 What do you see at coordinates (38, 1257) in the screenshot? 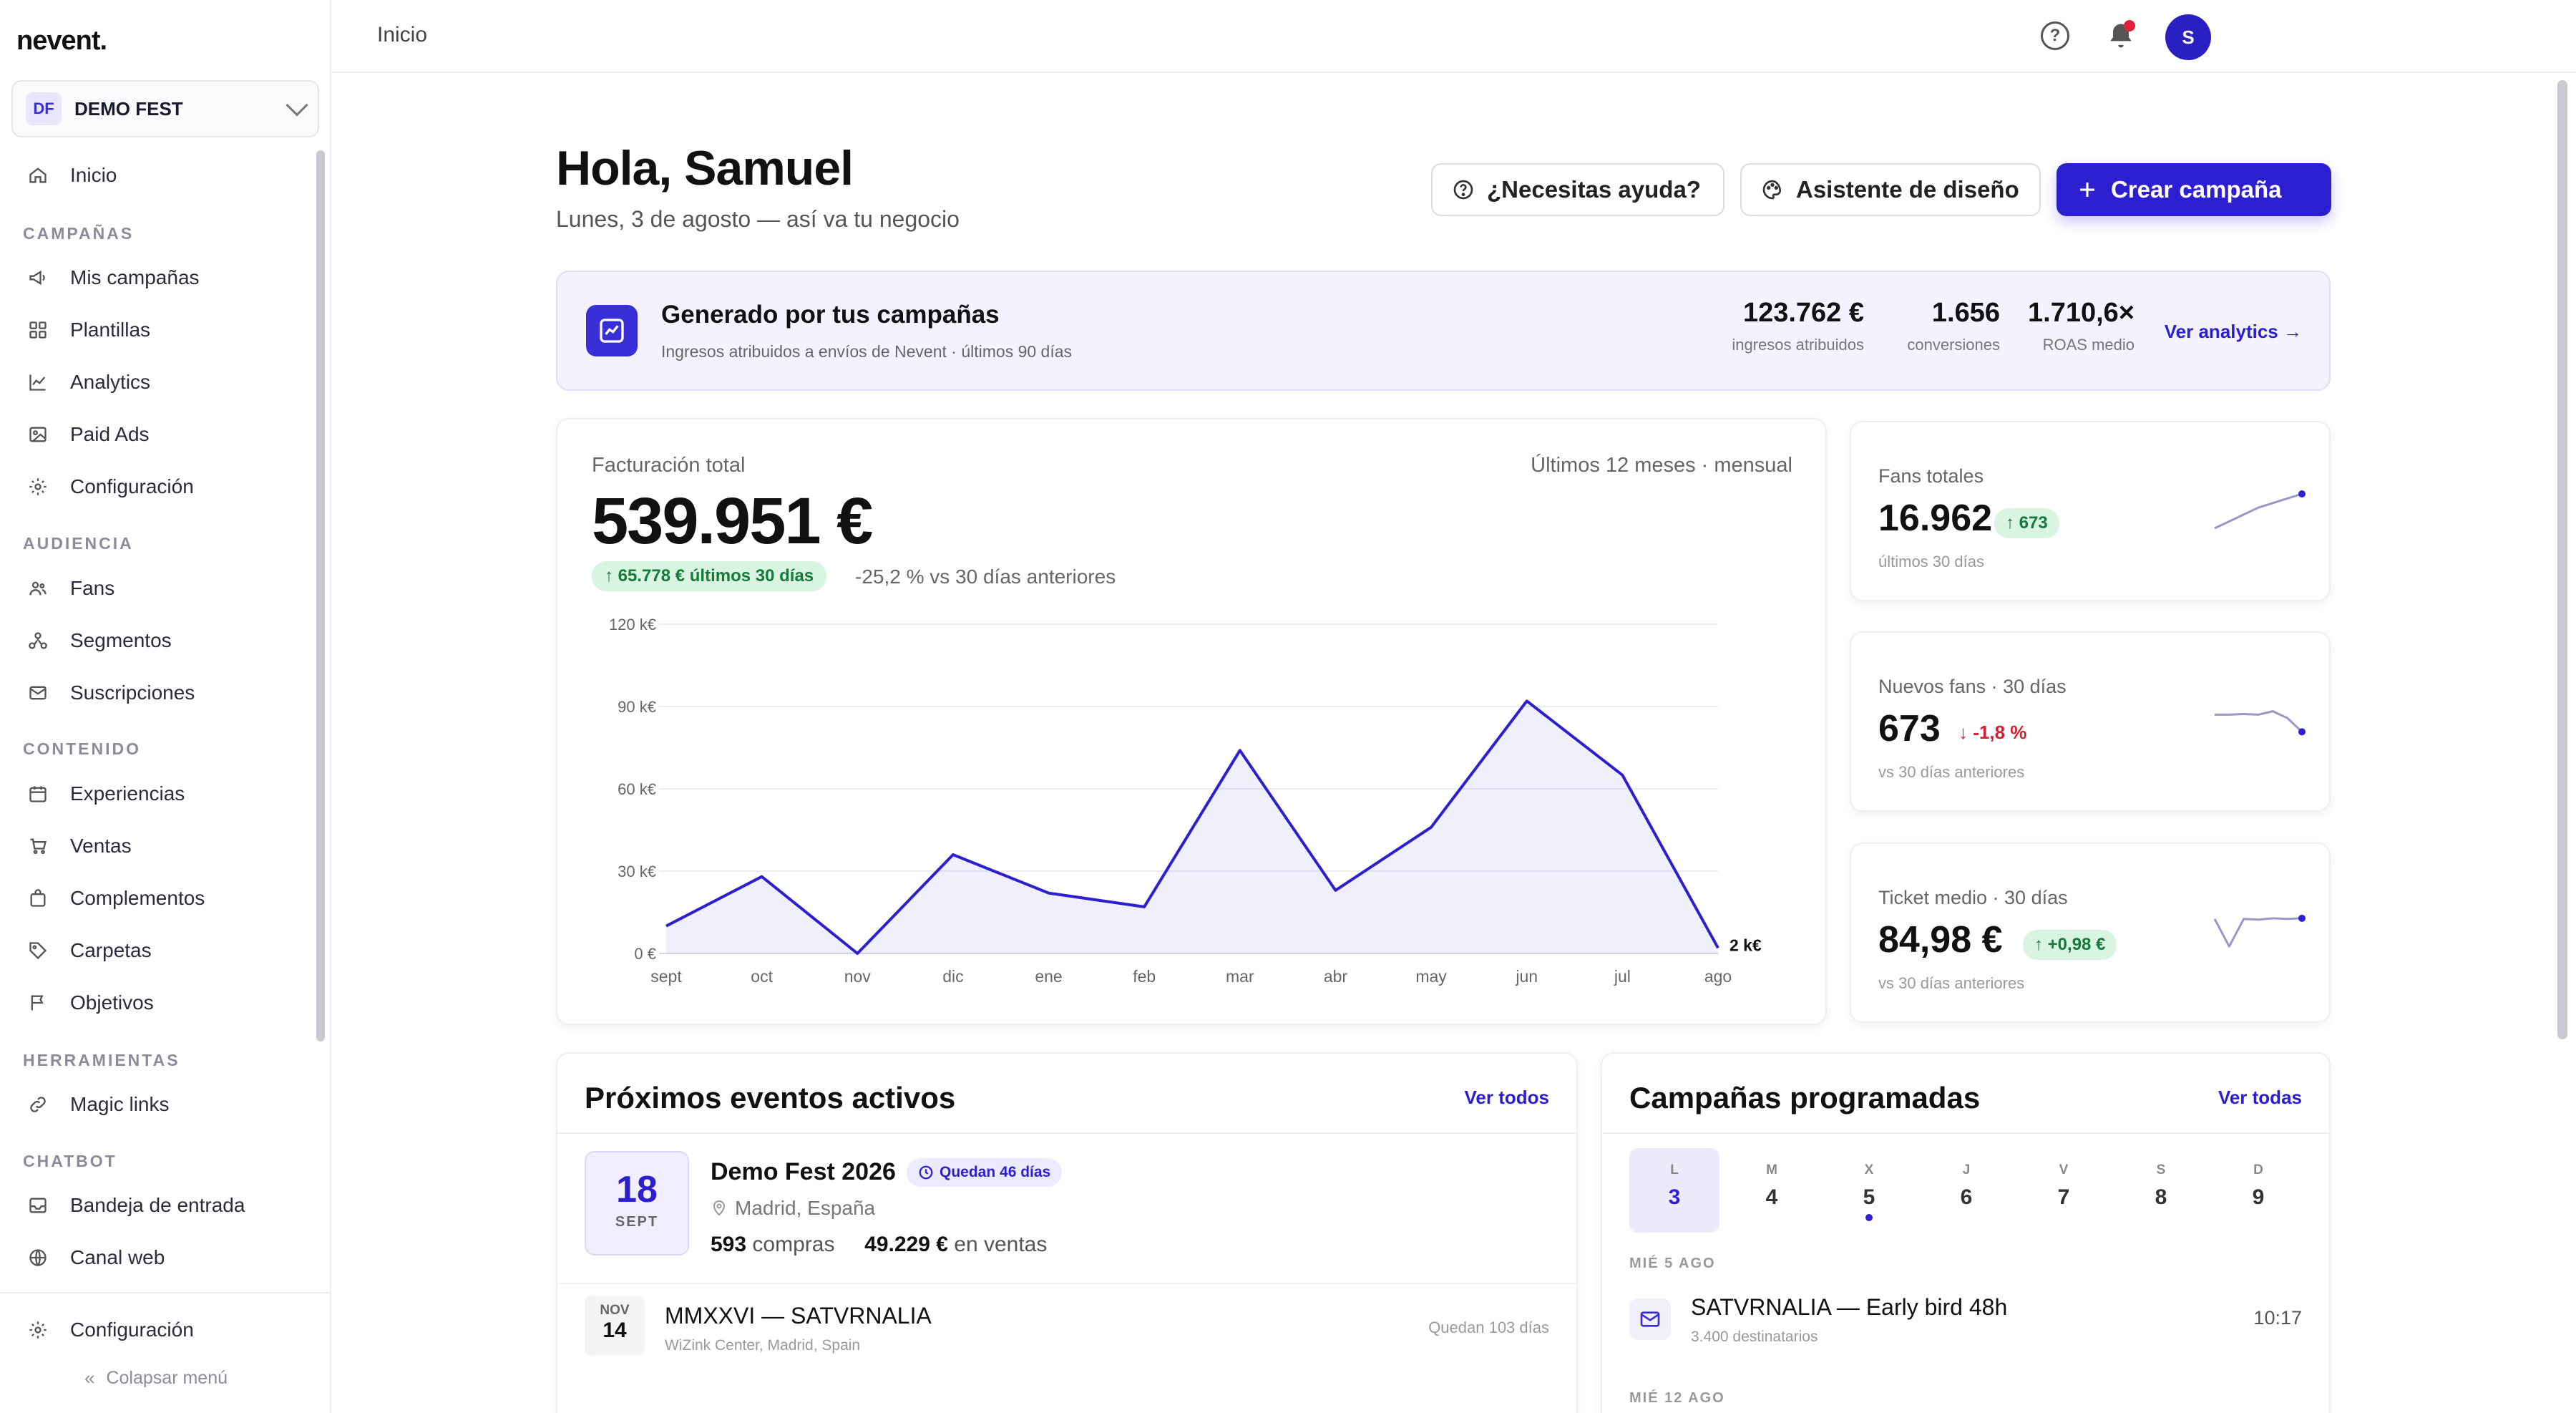
I see `globe-icon` at bounding box center [38, 1257].